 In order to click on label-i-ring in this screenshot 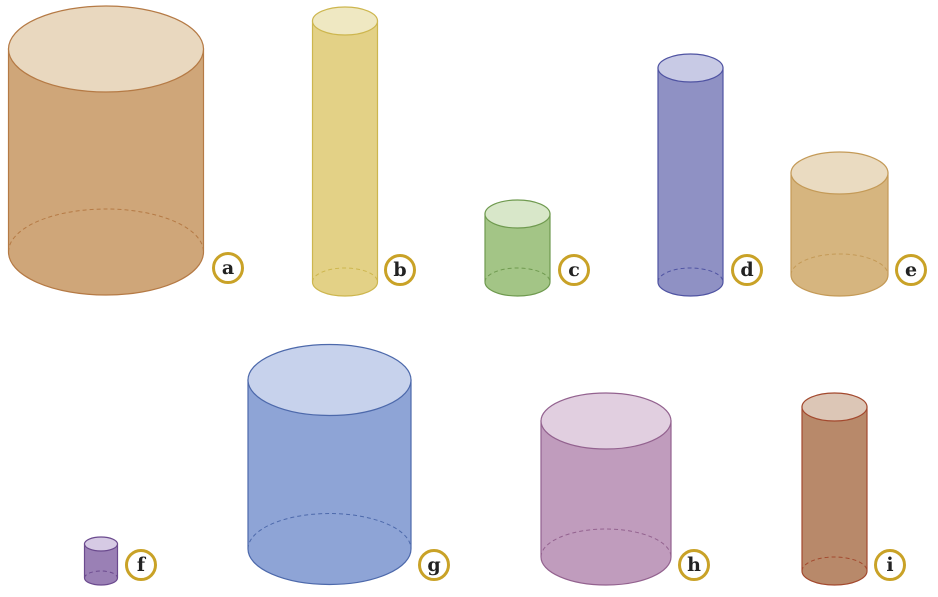, I will do `click(890, 565)`.